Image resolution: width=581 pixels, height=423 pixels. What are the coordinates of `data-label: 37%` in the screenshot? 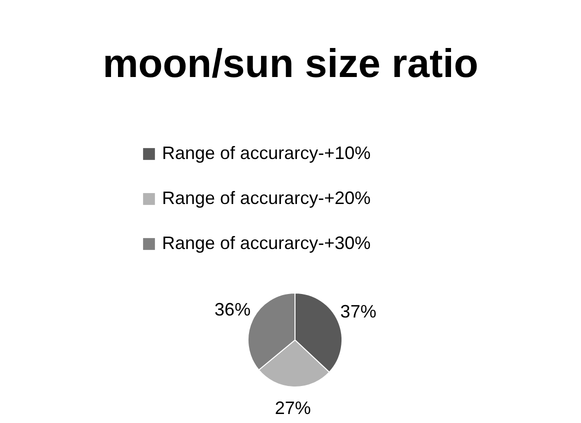 It's located at (358, 312).